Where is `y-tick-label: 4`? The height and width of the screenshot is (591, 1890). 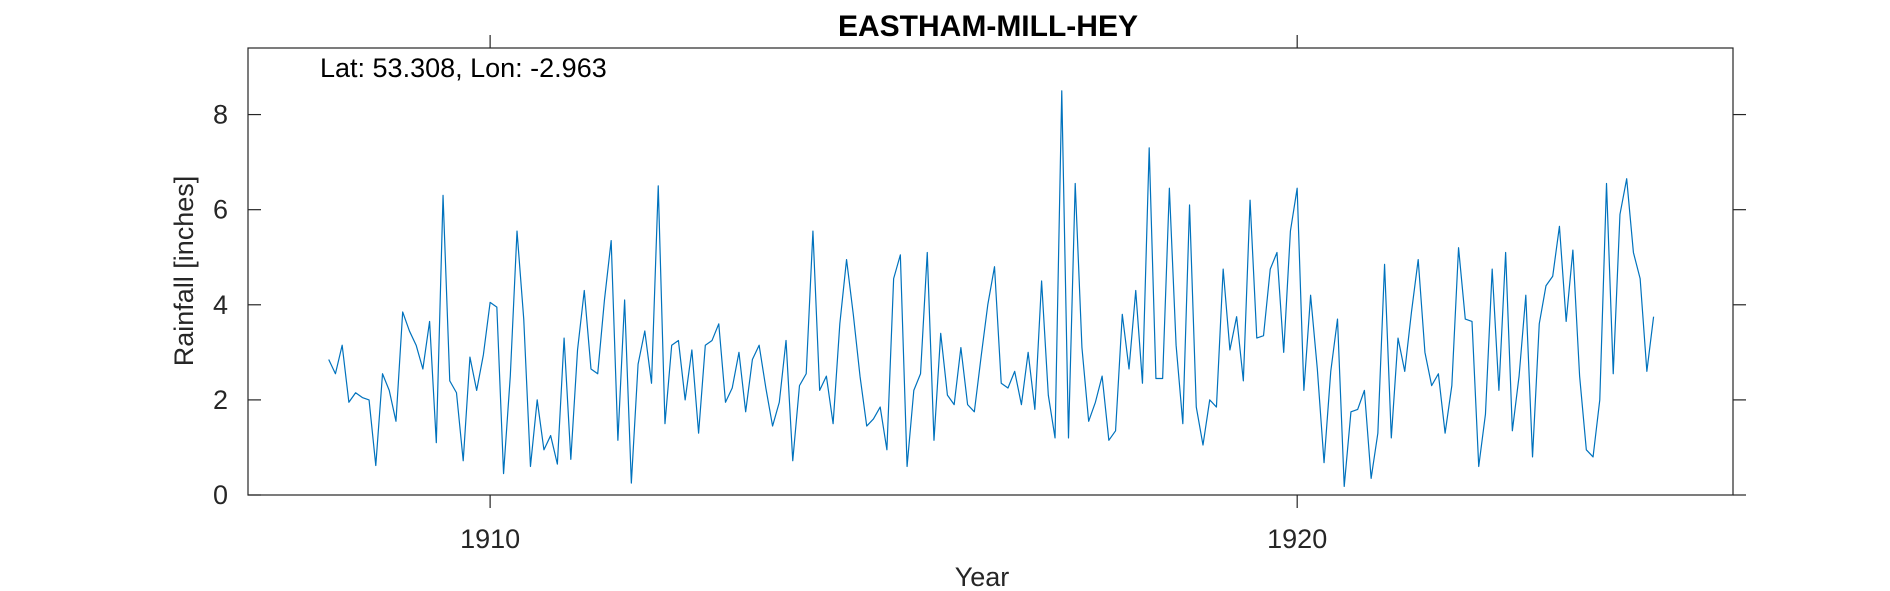
y-tick-label: 4 is located at coordinates (220, 305).